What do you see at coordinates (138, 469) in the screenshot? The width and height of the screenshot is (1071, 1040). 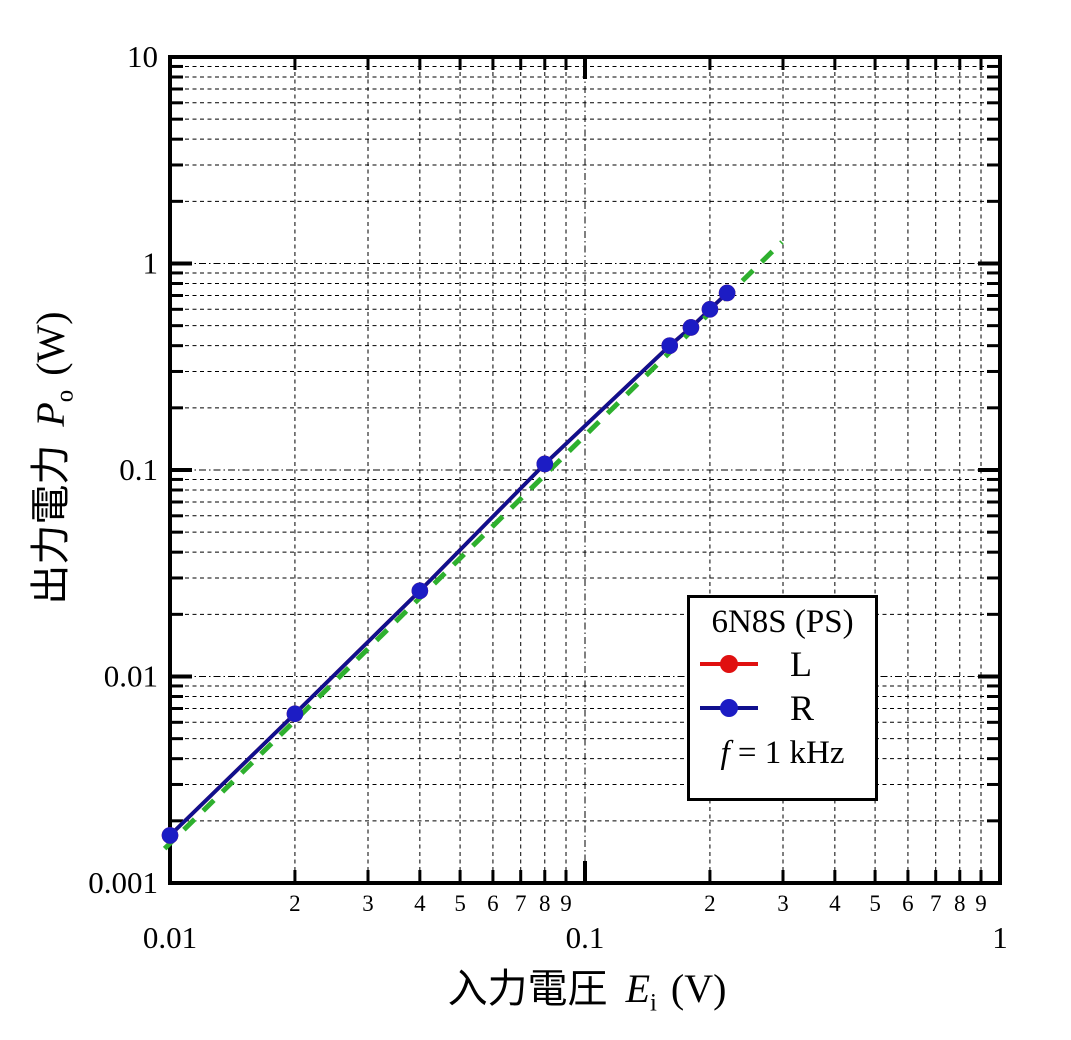 I see `y-tick-label: 0.1` at bounding box center [138, 469].